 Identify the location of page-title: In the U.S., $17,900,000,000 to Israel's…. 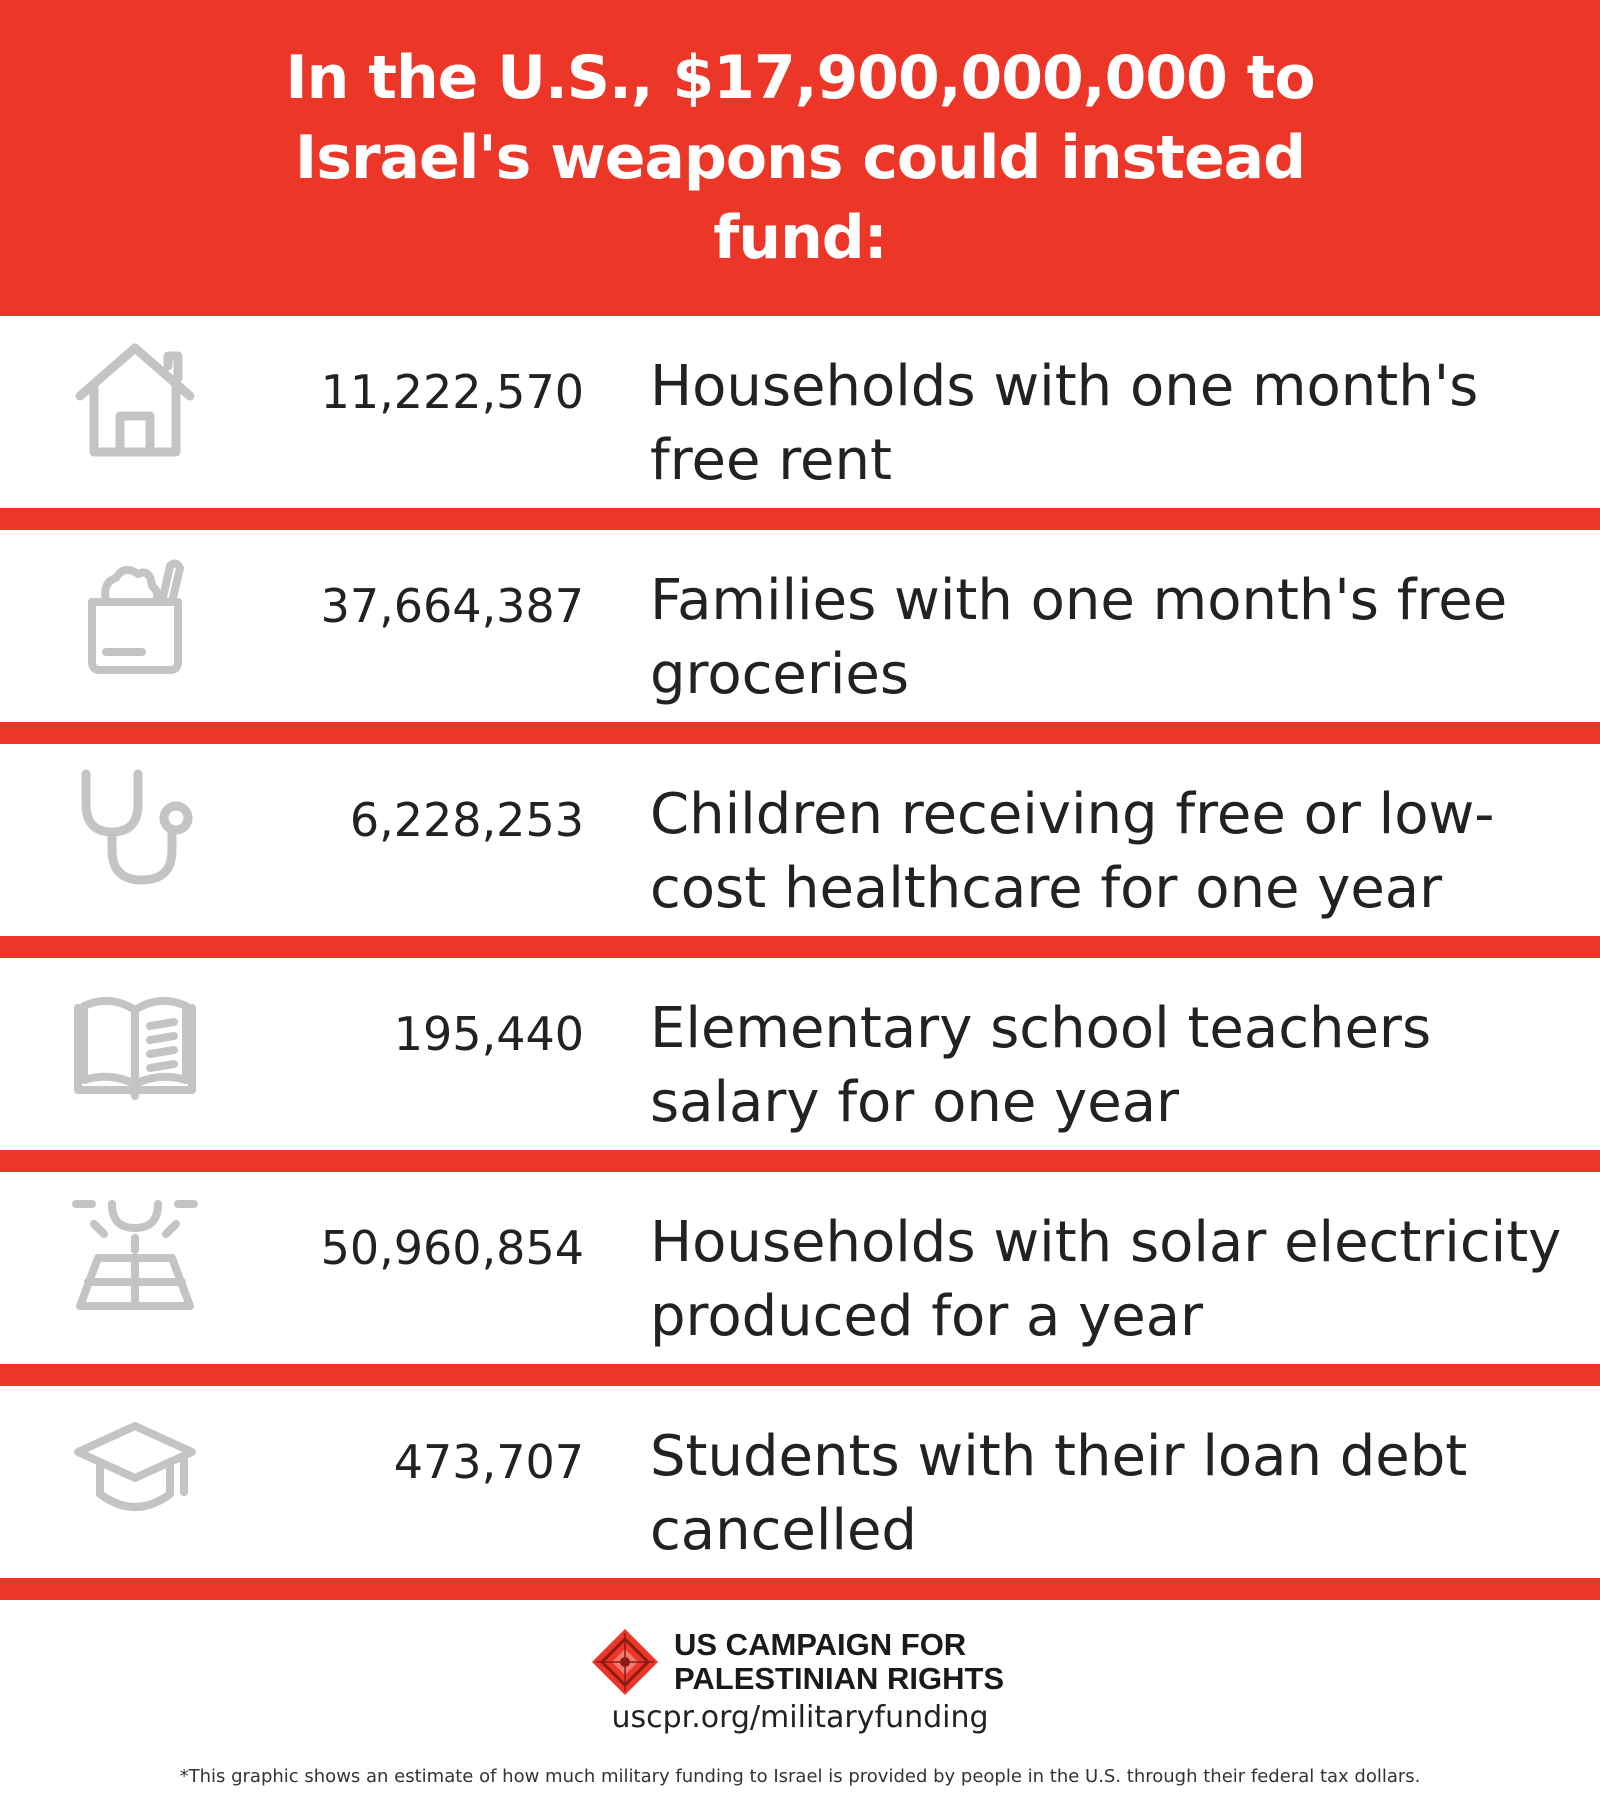
(800, 158).